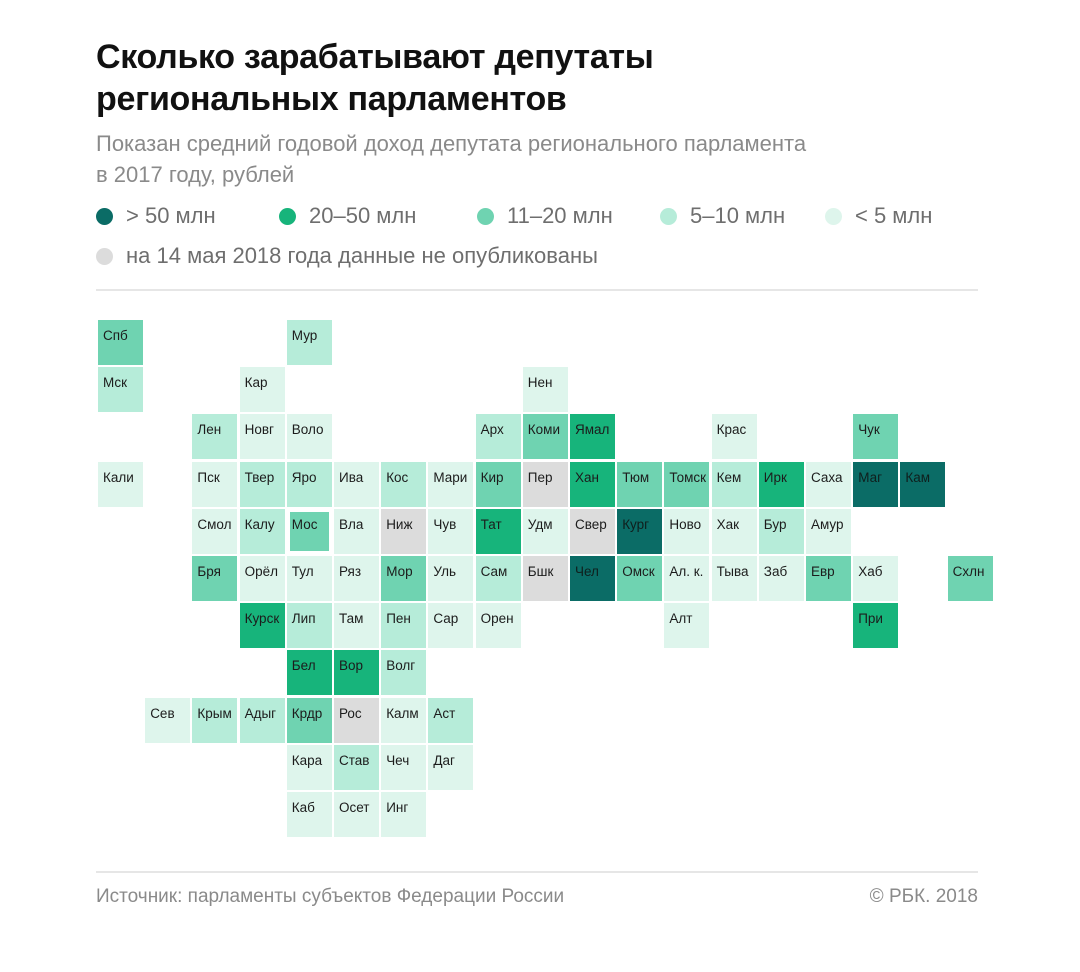 The width and height of the screenshot is (1080, 972). What do you see at coordinates (876, 437) in the screenshot?
I see `region-tile: Чук` at bounding box center [876, 437].